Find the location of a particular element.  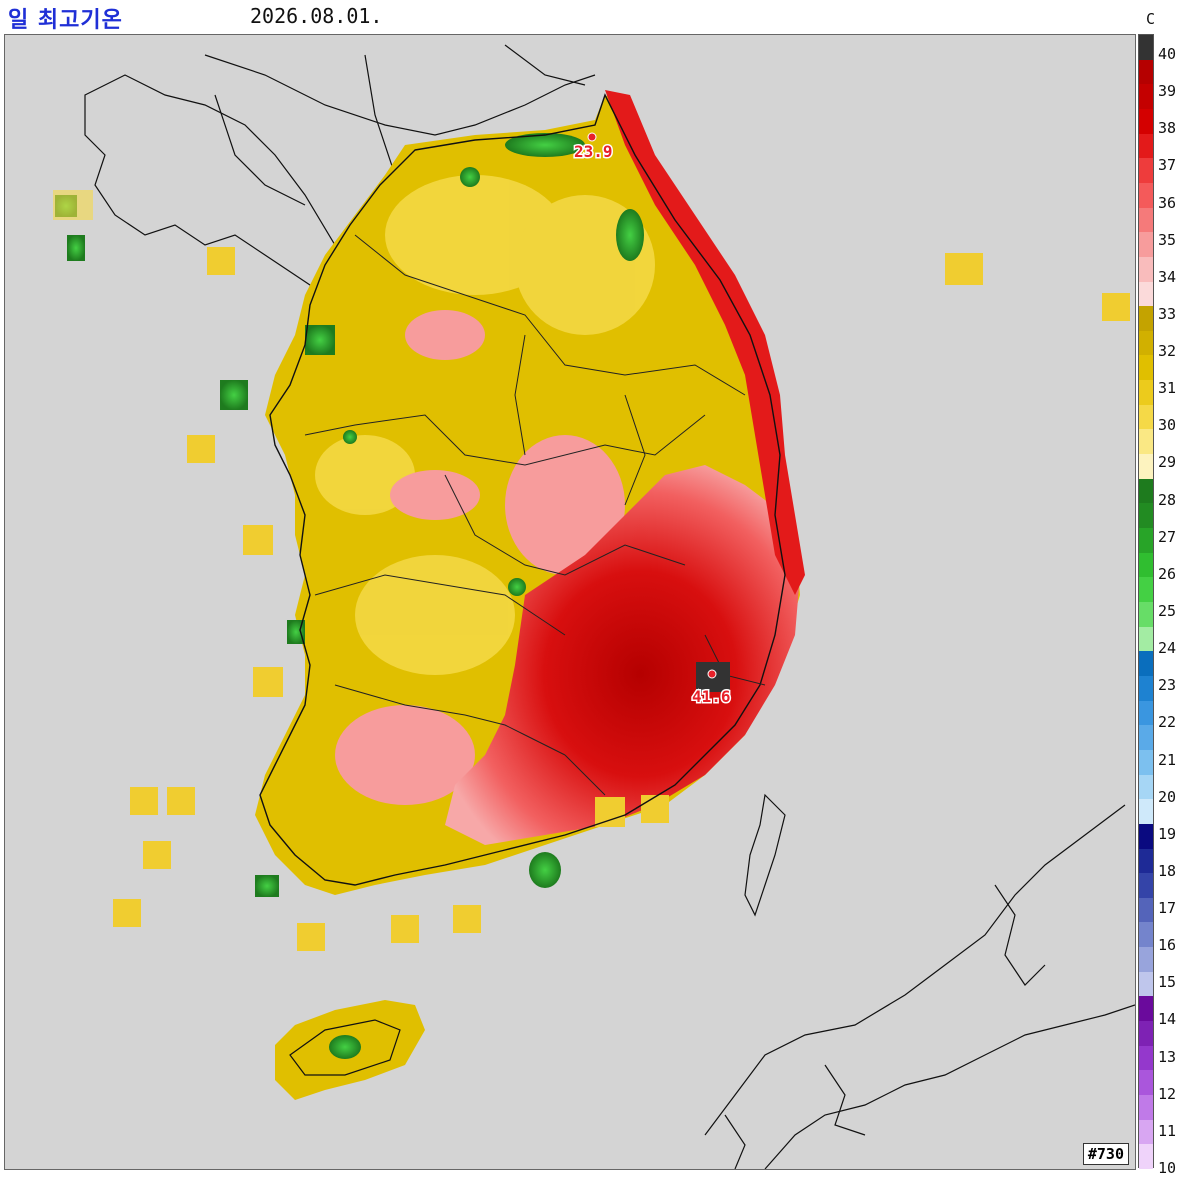

legend-color-bar is located at coordinates (1146, 602).